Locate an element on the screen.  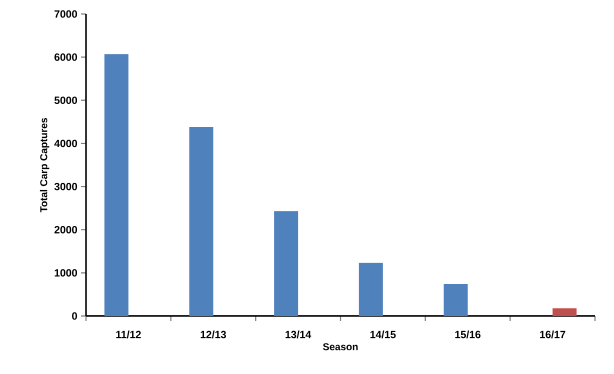
x-tick-label: 11/12 is located at coordinates (128, 334).